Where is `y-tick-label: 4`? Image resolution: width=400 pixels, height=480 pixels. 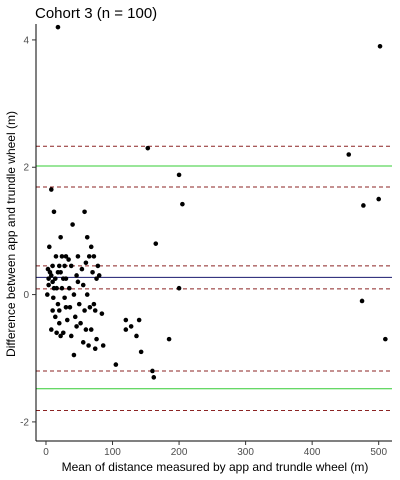
y-tick-label: 4 is located at coordinates (26, 40).